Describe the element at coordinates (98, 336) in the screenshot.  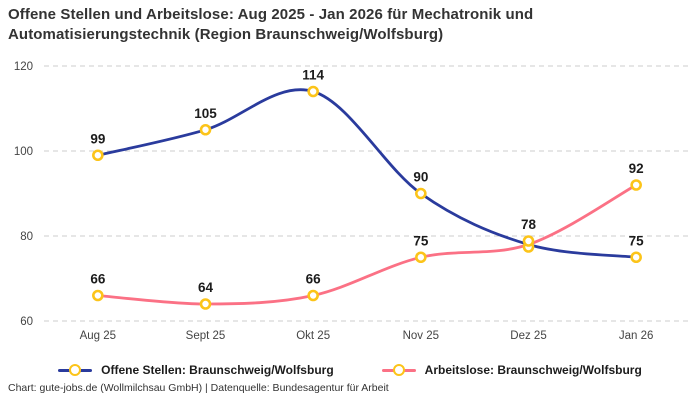
I see `x-axis-label: Aug 25` at that location.